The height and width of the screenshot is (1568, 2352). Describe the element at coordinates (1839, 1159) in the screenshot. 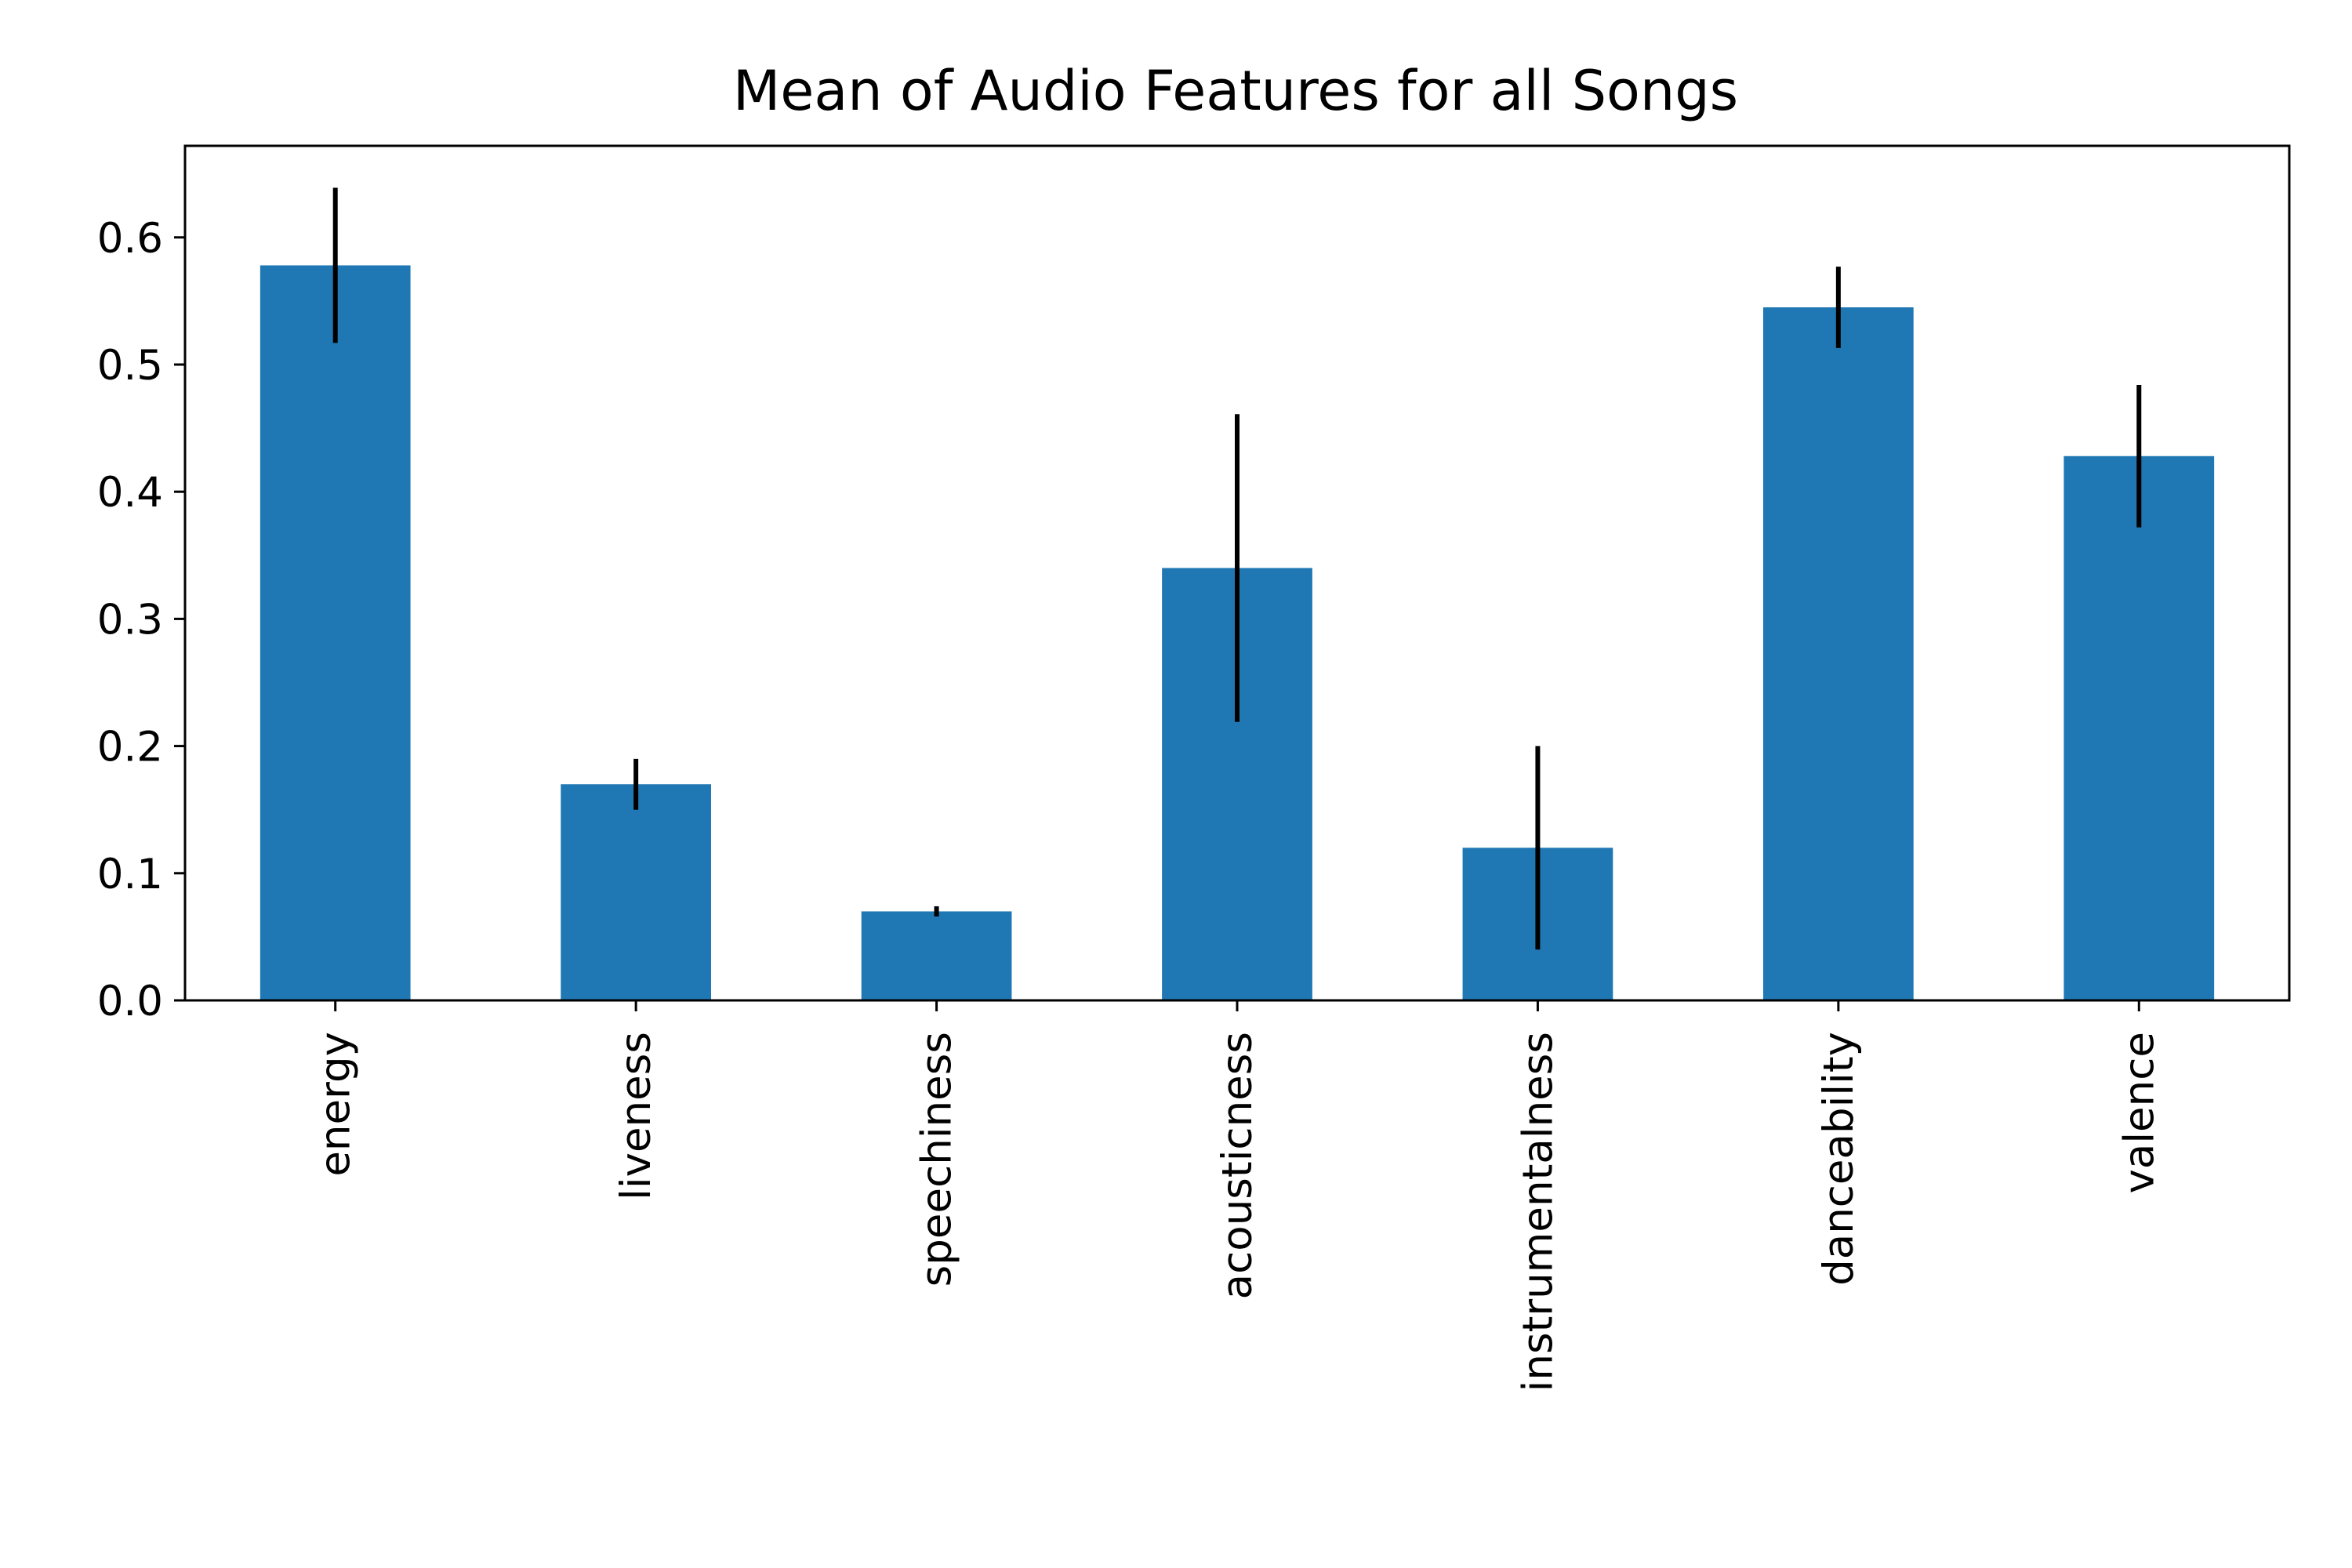

I see `x-tick-label-danceability: danceability` at that location.